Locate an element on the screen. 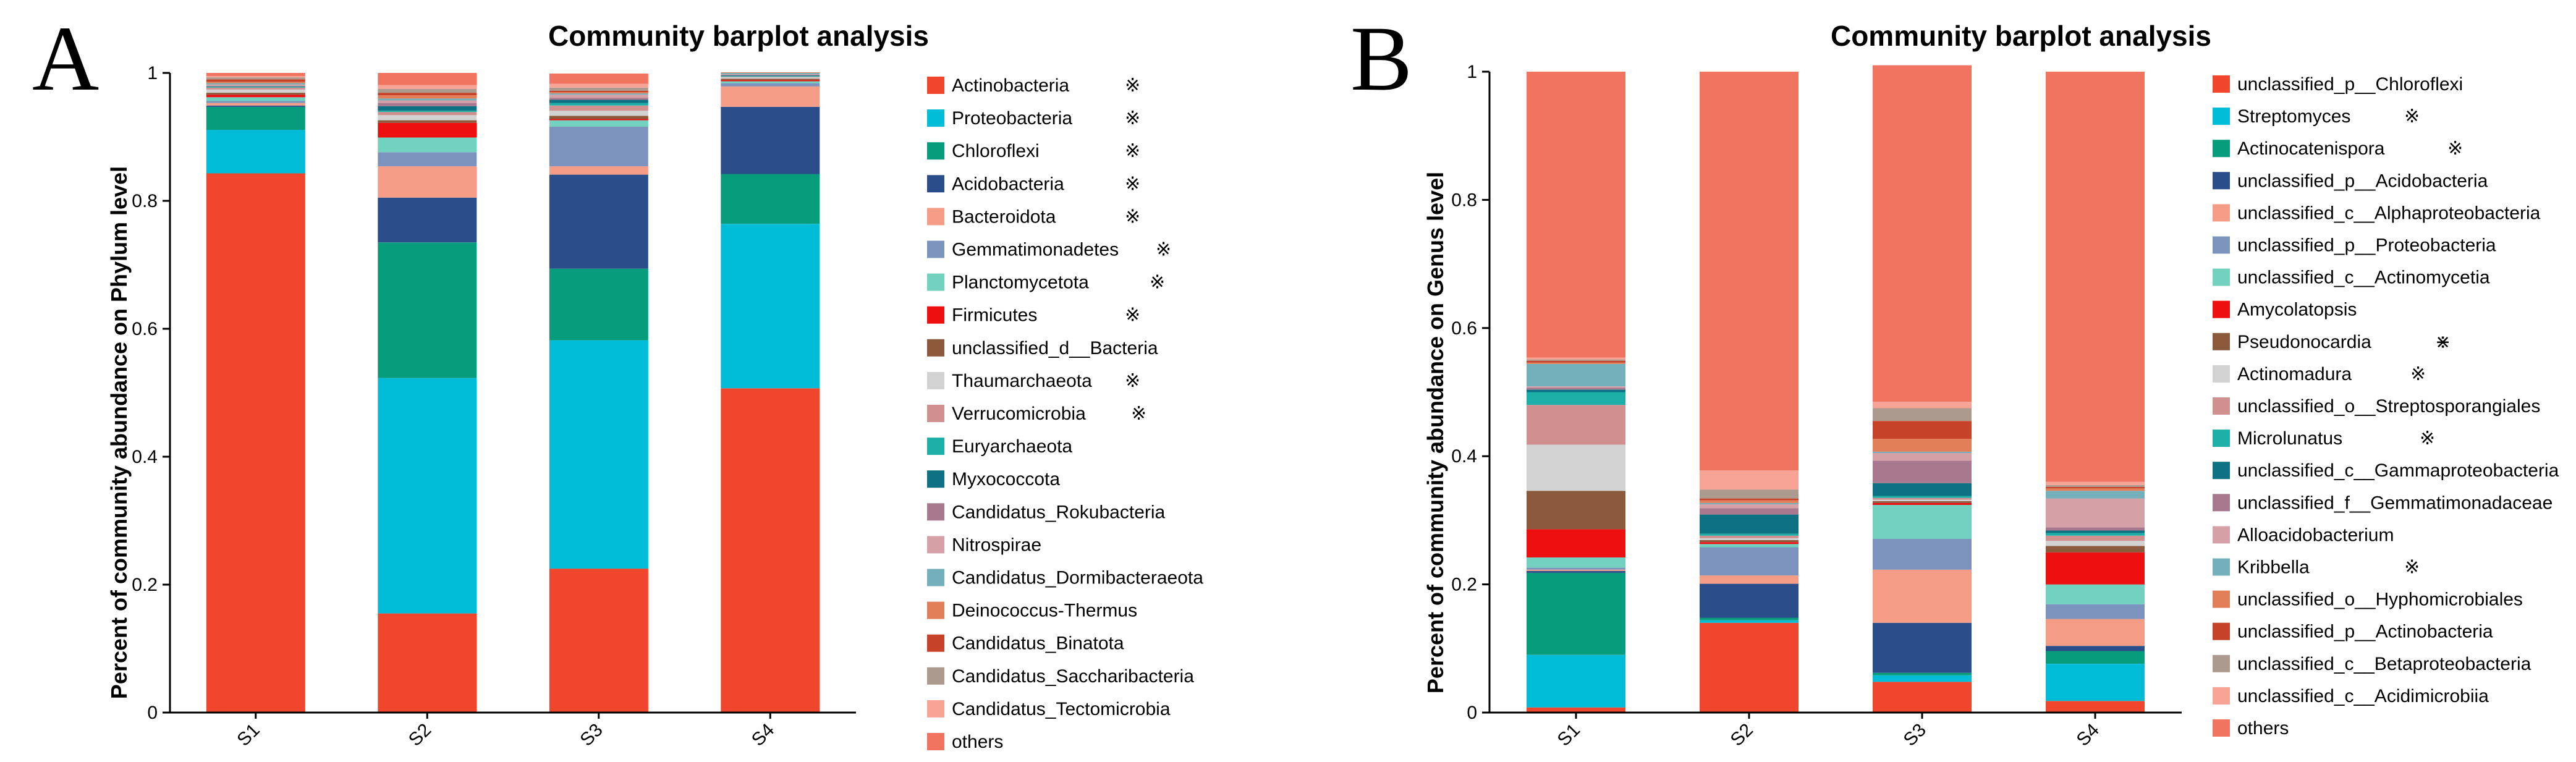 Image resolution: width=2576 pixels, height=762 pixels. panel-b-legend-label: unclassified_c__Betaproteobacteria is located at coordinates (2384, 664).